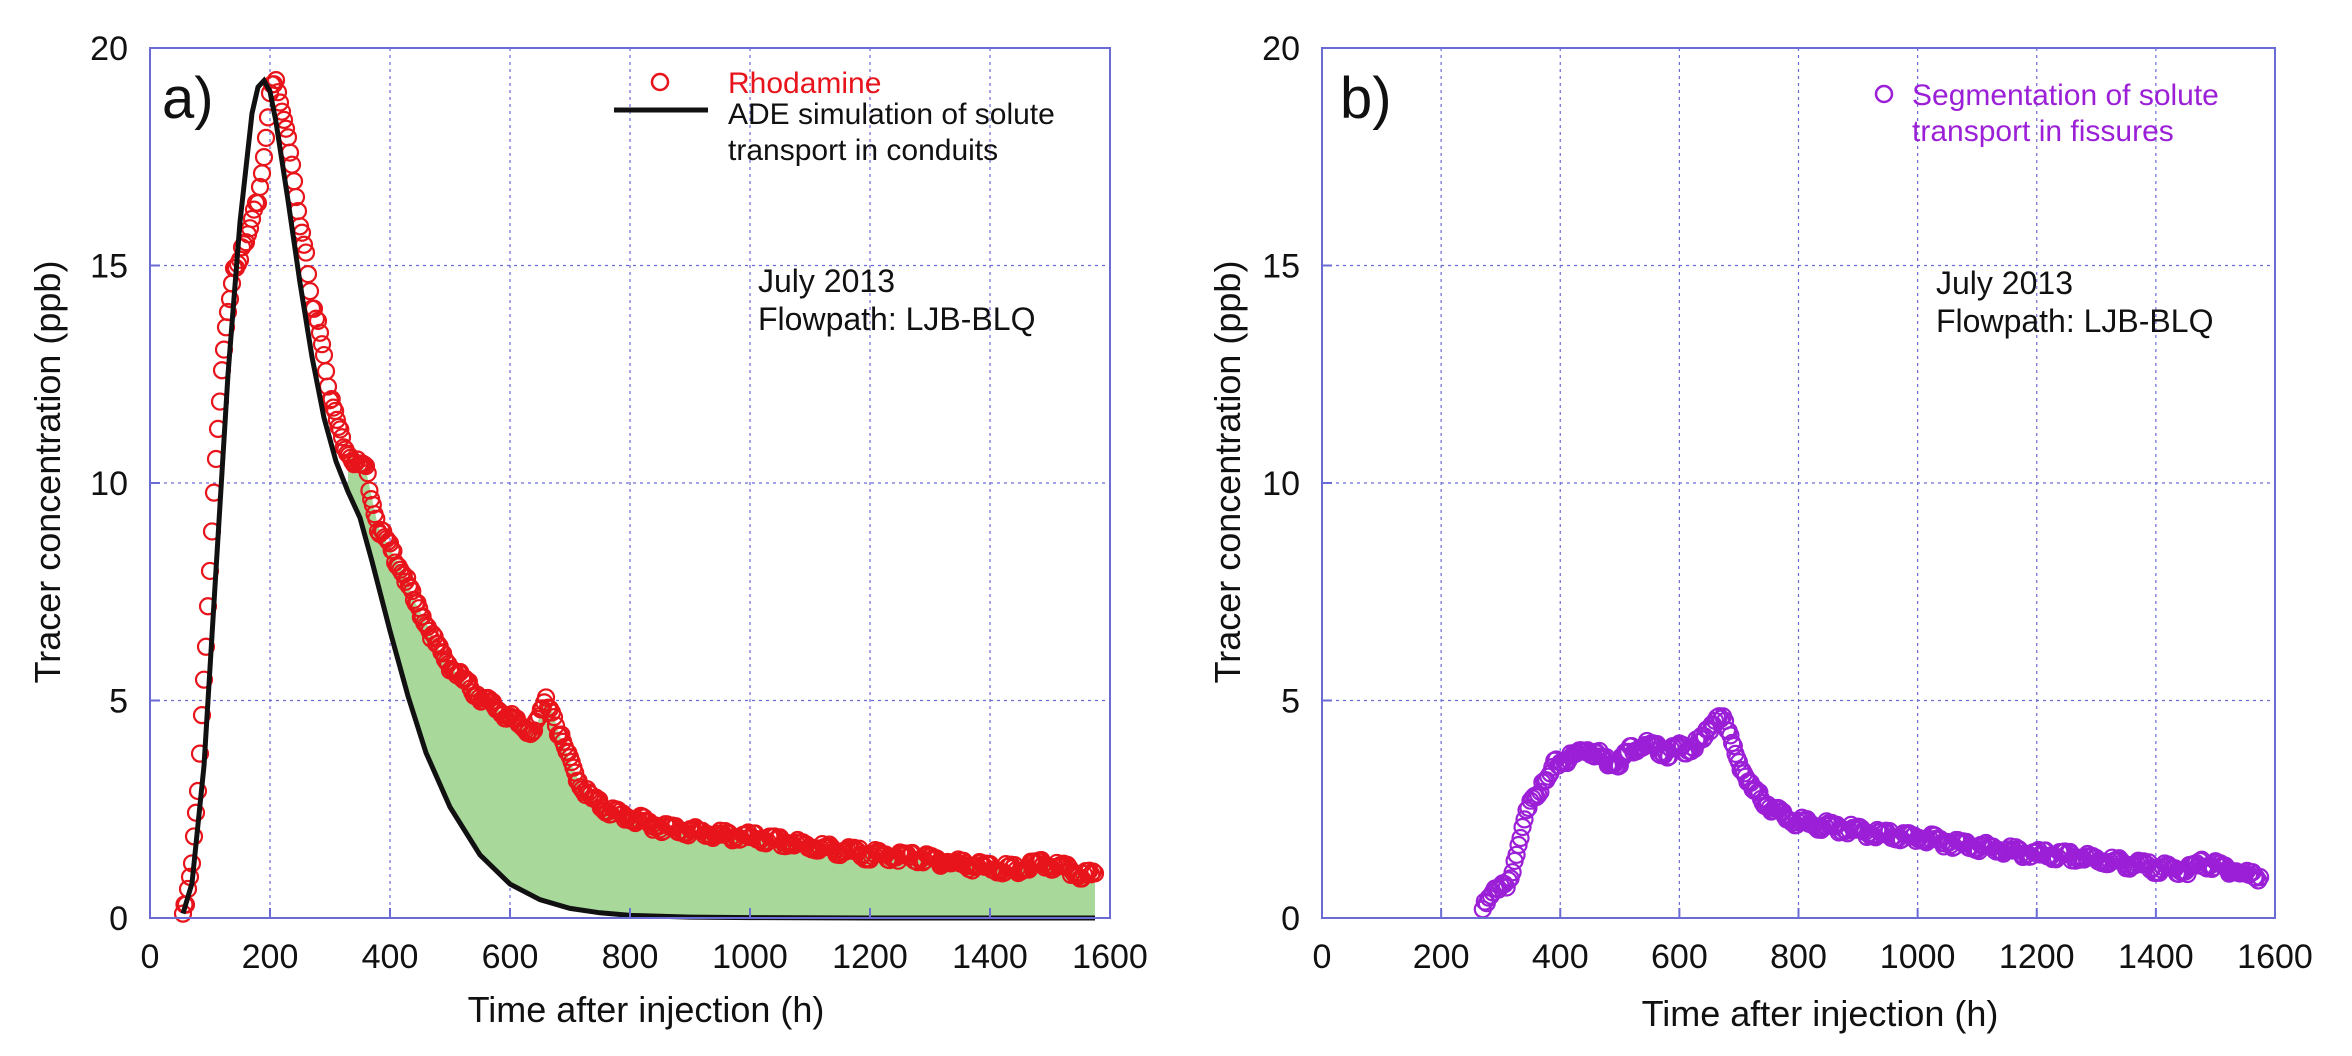 This screenshot has height=1056, width=2352. What do you see at coordinates (891, 114) in the screenshot?
I see `legend-ade-label-line-1: ADE simulation of solute` at bounding box center [891, 114].